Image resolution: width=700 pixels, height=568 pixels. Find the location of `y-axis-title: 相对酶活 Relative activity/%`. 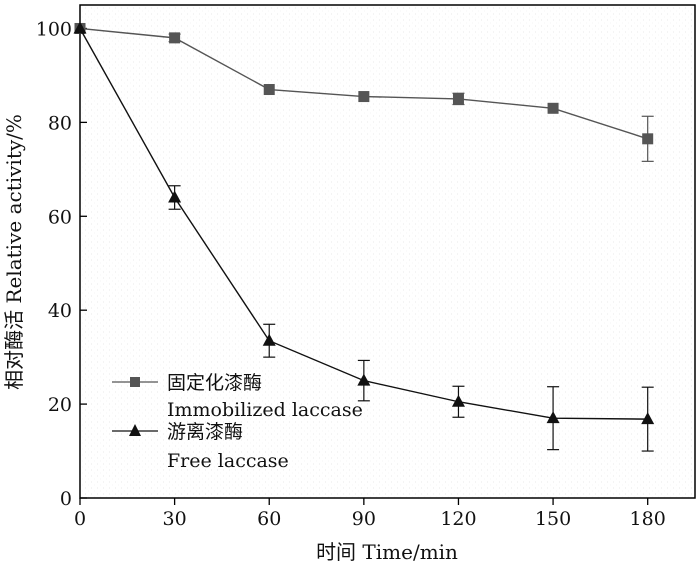

y-axis-title: 相对酶活 Relative activity/% is located at coordinates (14, 252).